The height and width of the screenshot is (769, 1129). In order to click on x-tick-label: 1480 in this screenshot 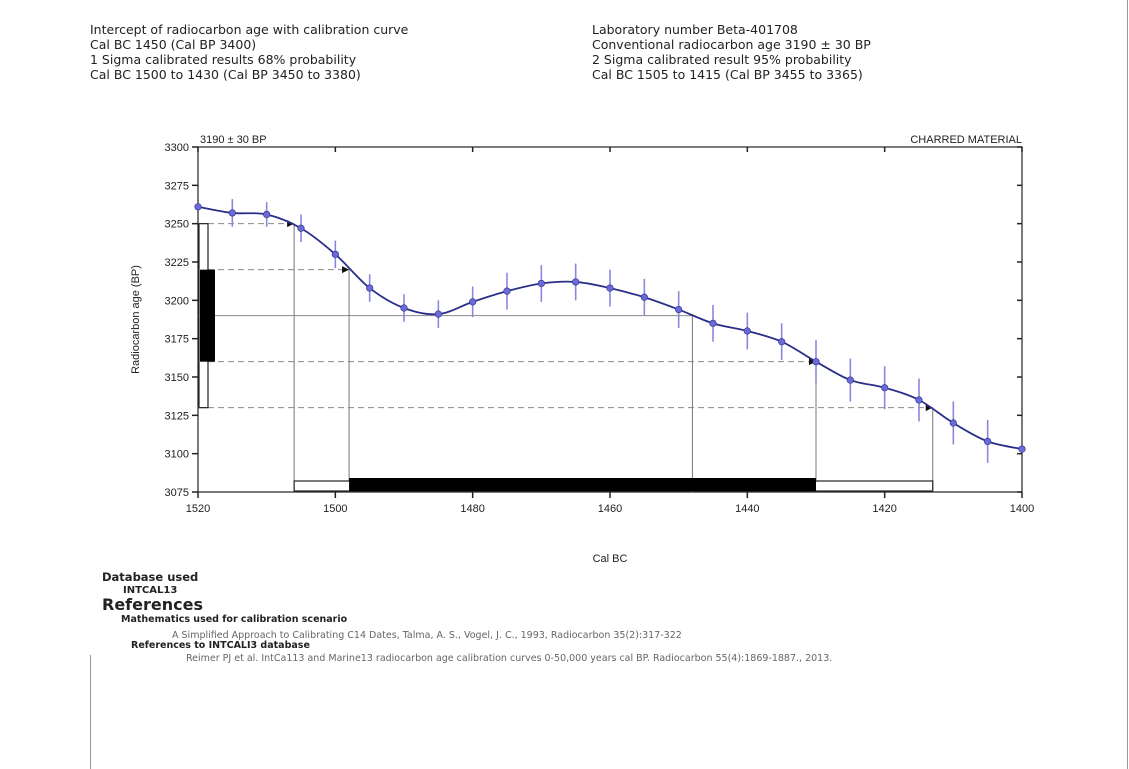, I will do `click(472, 509)`.